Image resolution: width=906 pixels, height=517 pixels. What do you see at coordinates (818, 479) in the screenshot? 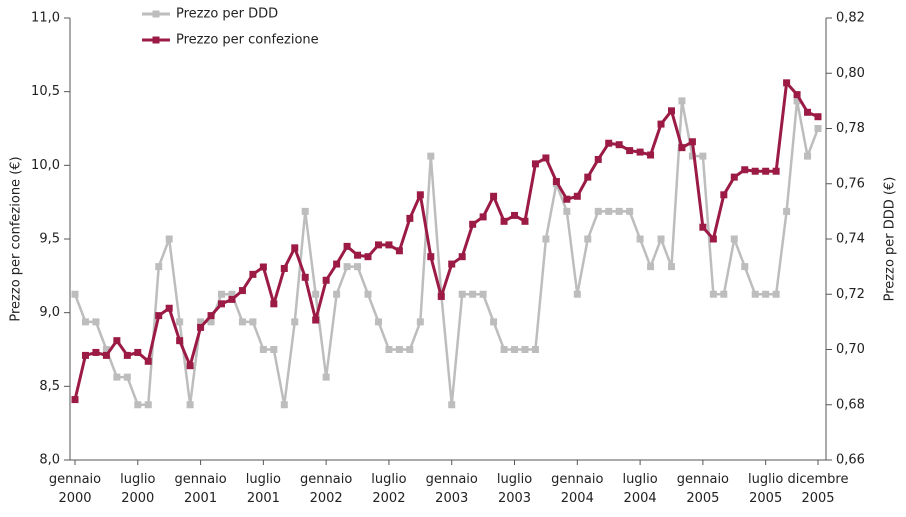
I see `x-tick-label-line: dicembre` at bounding box center [818, 479].